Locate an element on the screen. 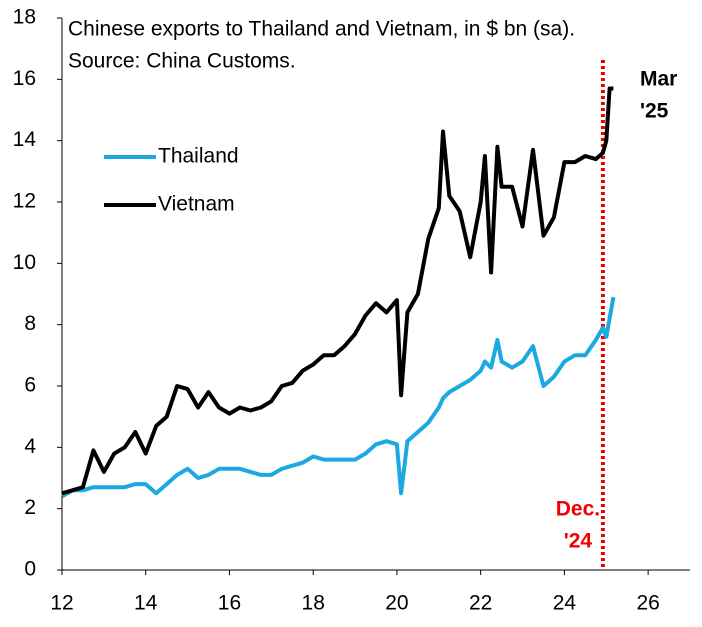 The image size is (702, 627). x-tick-label: 22 is located at coordinates (480, 603).